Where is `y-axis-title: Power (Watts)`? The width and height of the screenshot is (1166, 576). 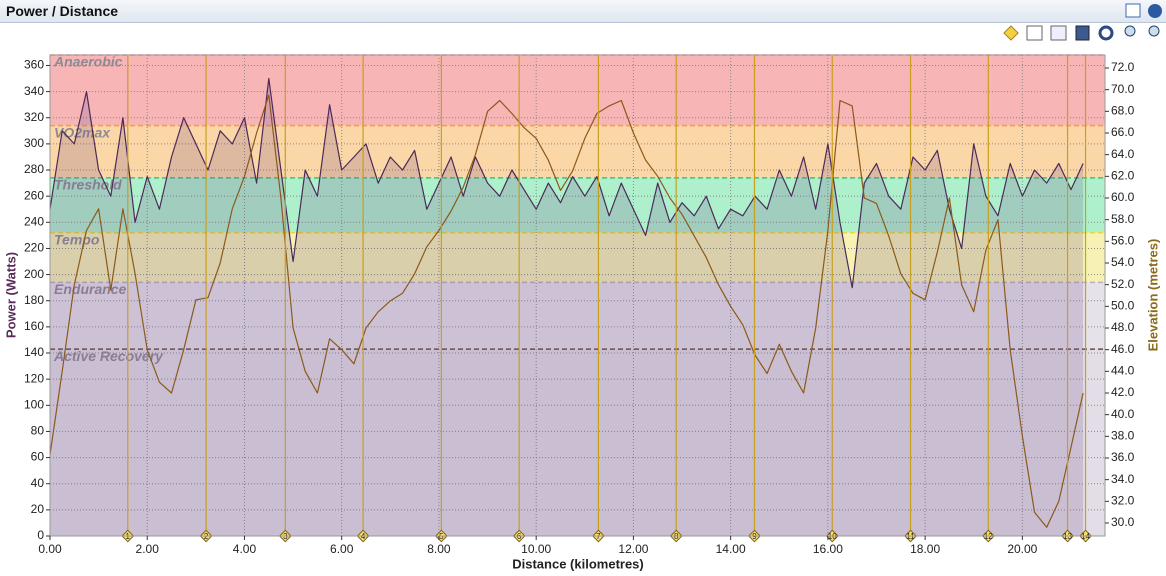
y-axis-title: Power (Watts) is located at coordinates (10, 295).